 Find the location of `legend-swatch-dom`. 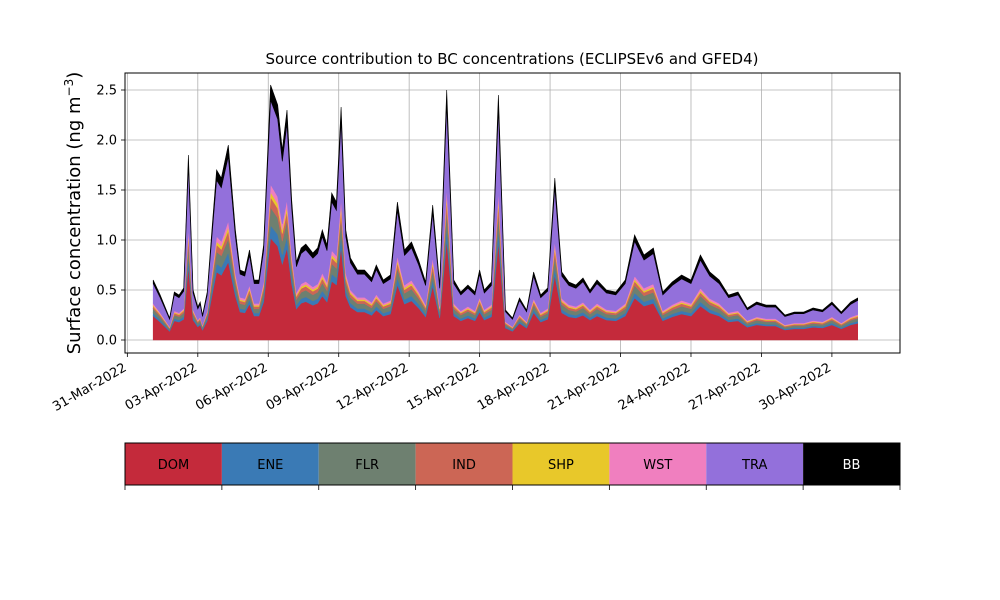

legend-swatch-dom is located at coordinates (173, 464).